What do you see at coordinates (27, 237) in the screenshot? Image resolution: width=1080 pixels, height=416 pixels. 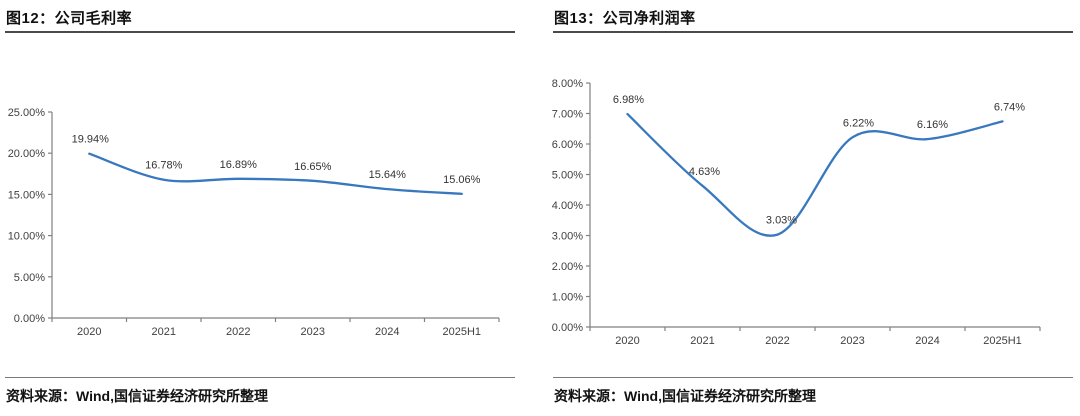 I see `y-axis-label: 10.00%` at bounding box center [27, 237].